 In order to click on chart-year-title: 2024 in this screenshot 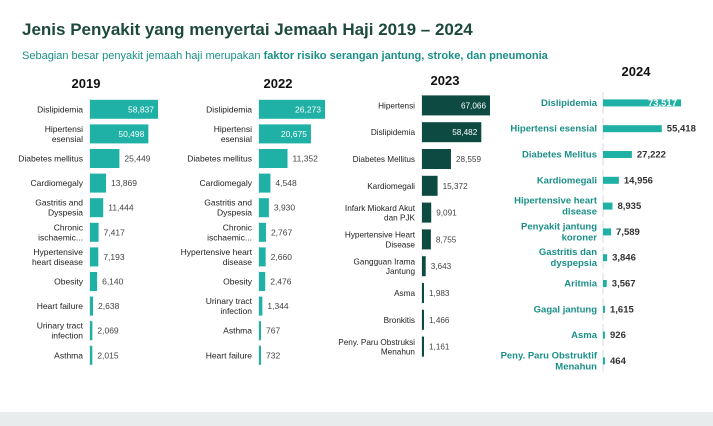, I will do `click(637, 71)`.